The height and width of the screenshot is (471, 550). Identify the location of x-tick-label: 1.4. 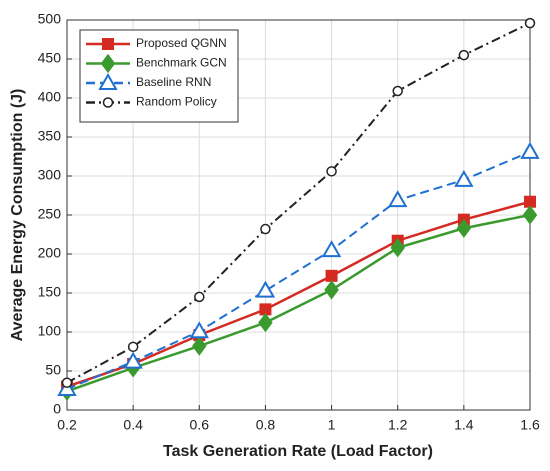
(464, 425).